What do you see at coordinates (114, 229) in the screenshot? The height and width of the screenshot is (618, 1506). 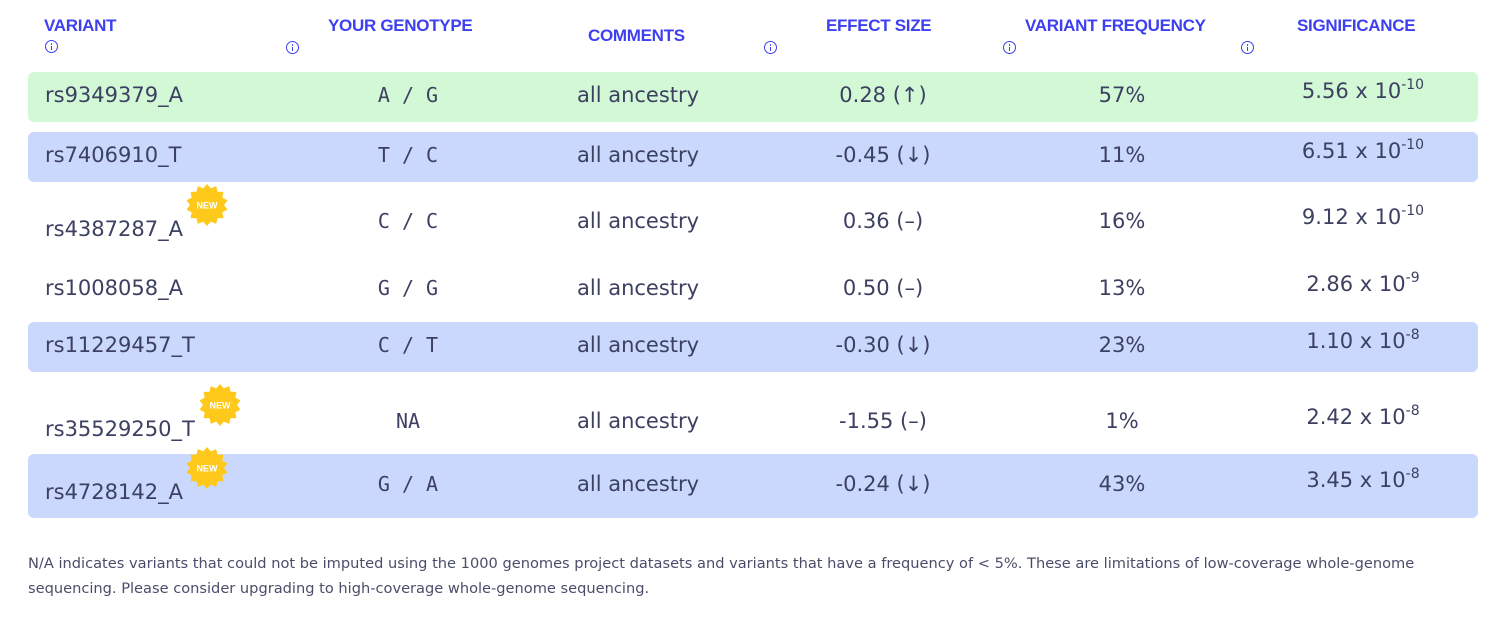 I see `variant-id: rs4387287_A` at bounding box center [114, 229].